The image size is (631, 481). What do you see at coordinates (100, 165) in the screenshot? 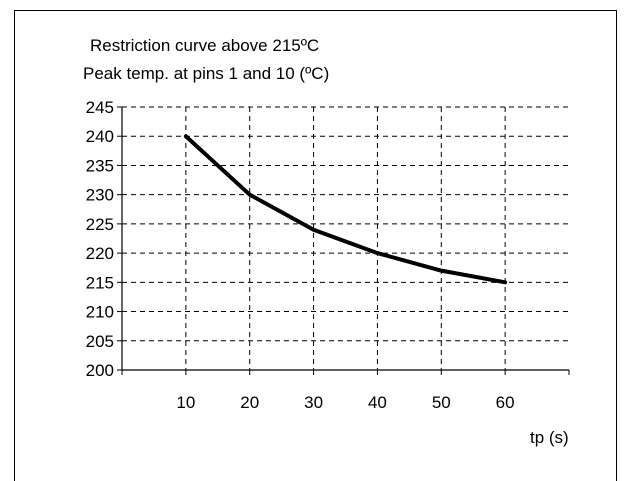
I see `y-tick-label-235: 235` at bounding box center [100, 165].